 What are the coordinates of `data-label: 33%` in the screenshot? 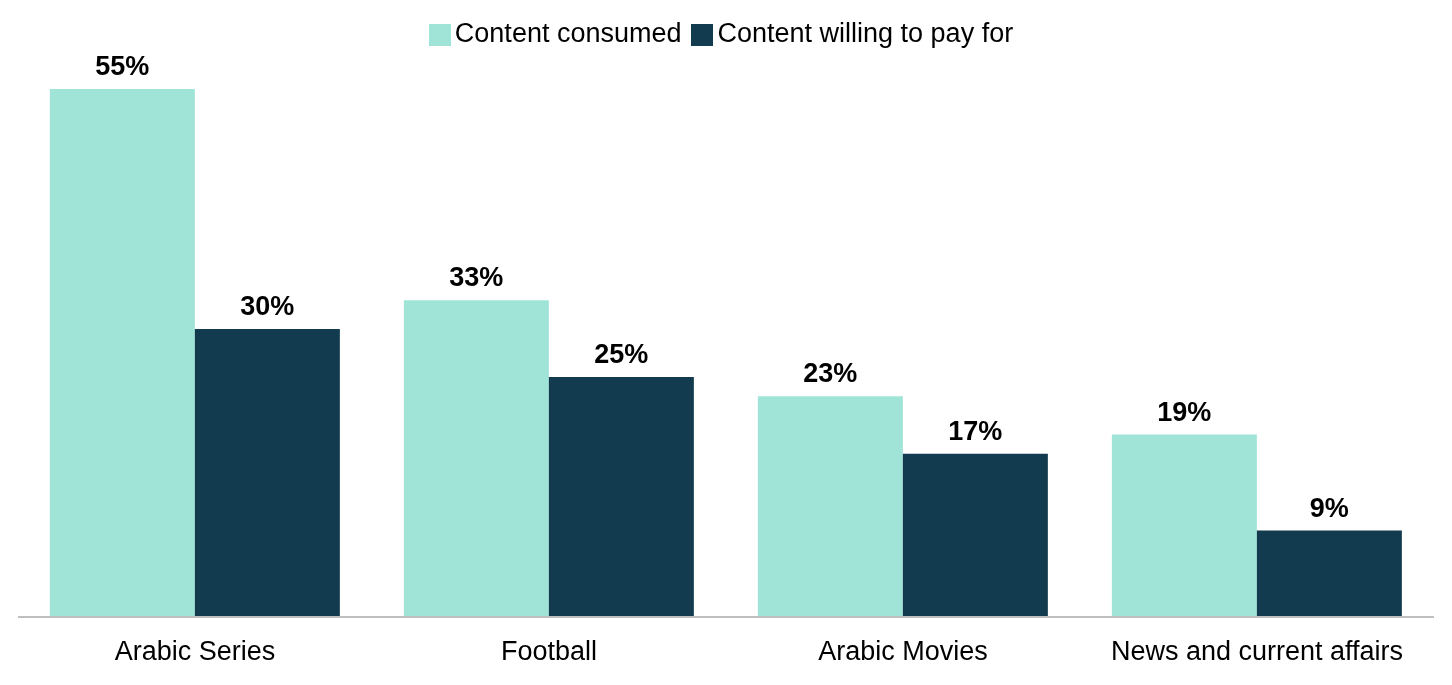 It's located at (476, 277).